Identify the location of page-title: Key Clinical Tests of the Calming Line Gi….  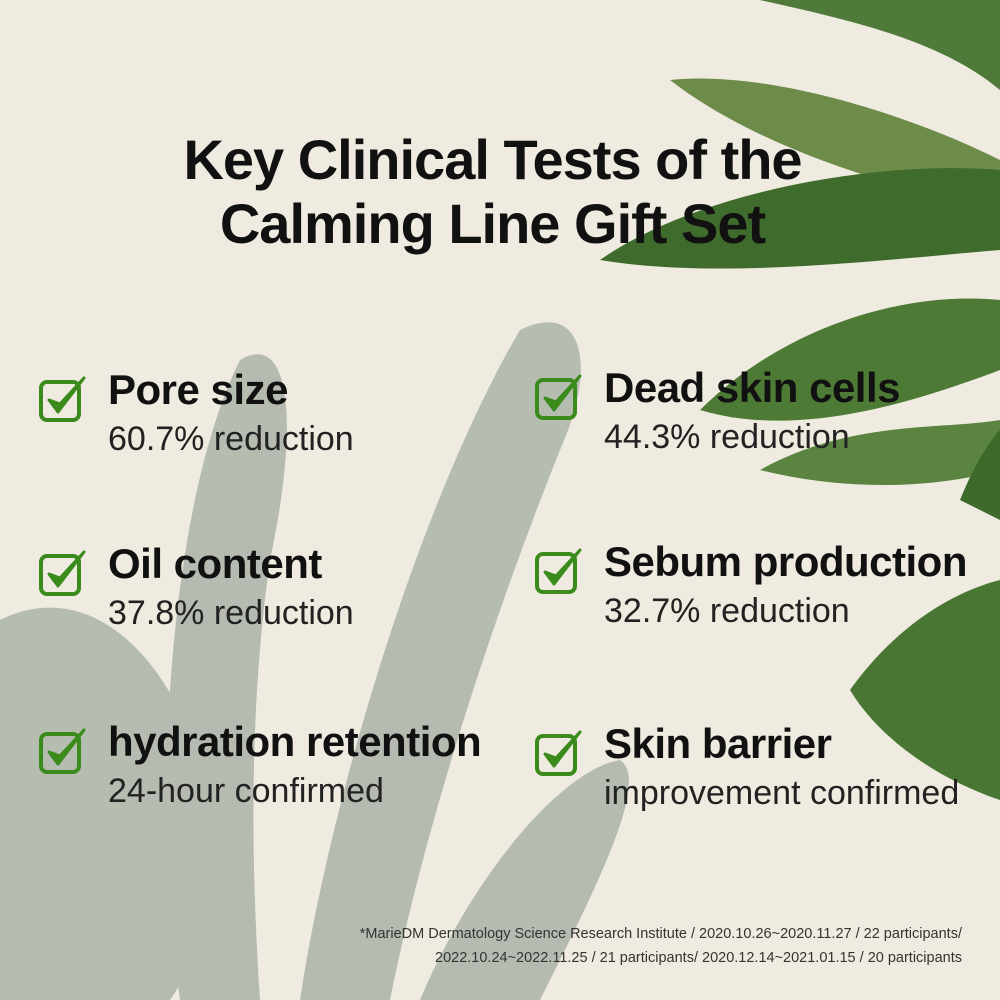
(492, 192).